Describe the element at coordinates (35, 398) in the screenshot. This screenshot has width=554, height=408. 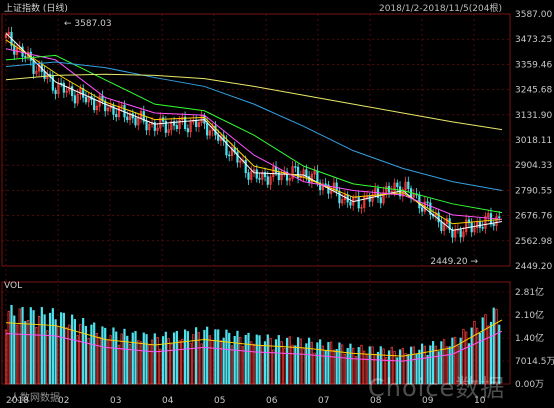
I see `watermark-small: 人数网数据` at that location.